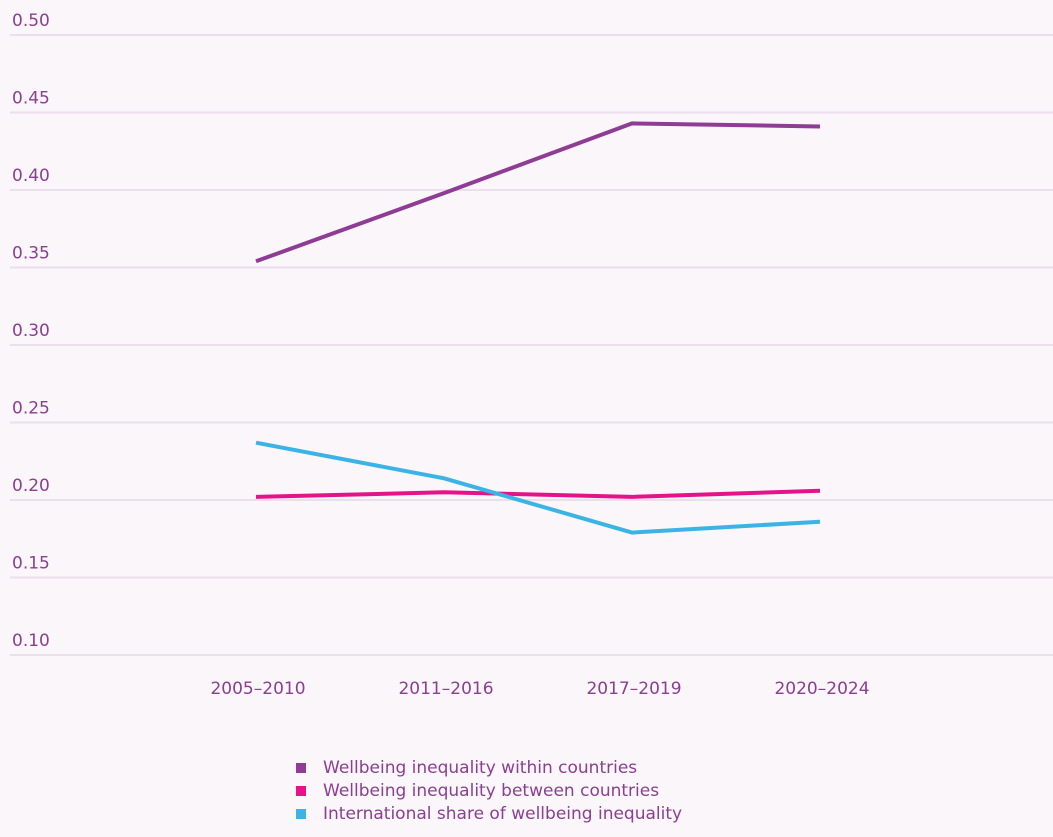 This screenshot has height=837, width=1053. What do you see at coordinates (539, 689) in the screenshot?
I see `x-axis-ticks: 2005–2010 2011–2016 2017–2019 2020–2024` at bounding box center [539, 689].